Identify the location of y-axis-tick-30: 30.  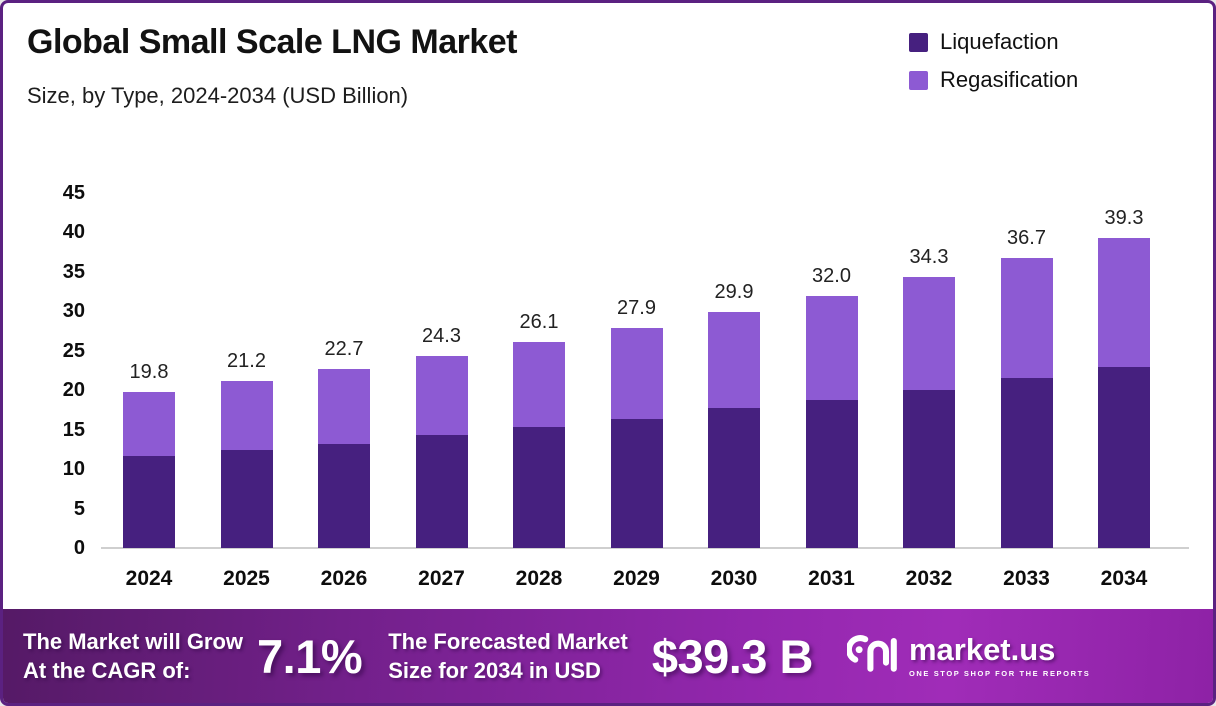
(73, 311).